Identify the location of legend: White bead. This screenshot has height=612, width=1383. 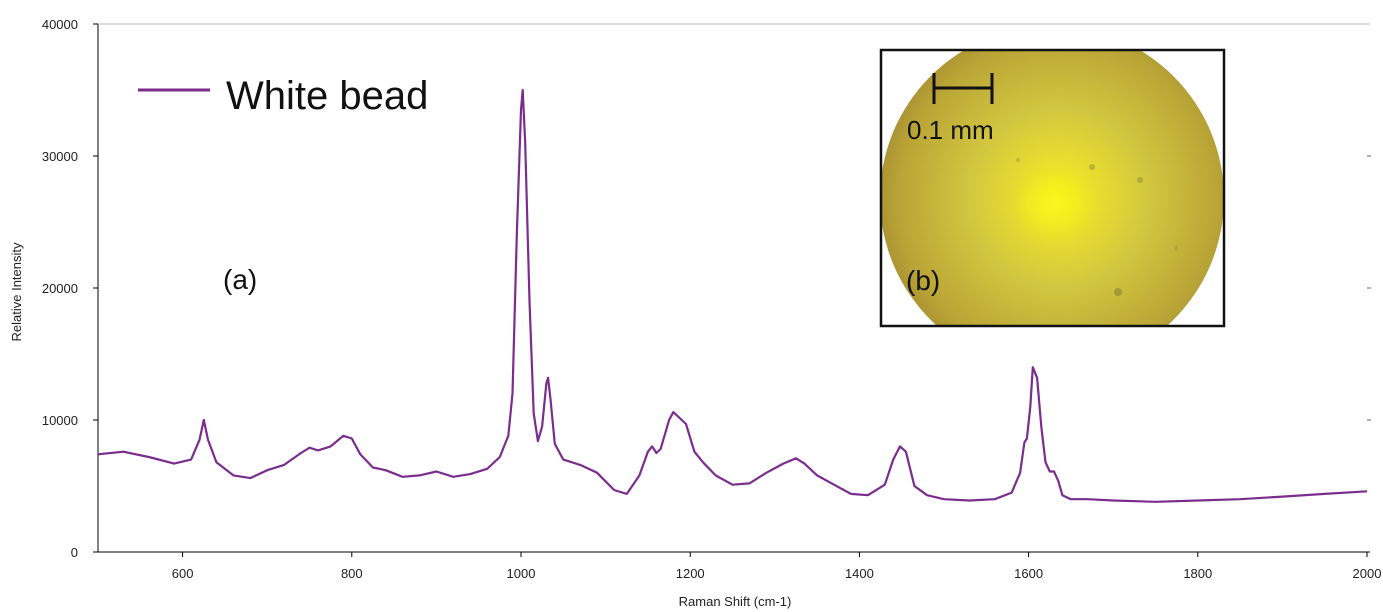
(283, 96).